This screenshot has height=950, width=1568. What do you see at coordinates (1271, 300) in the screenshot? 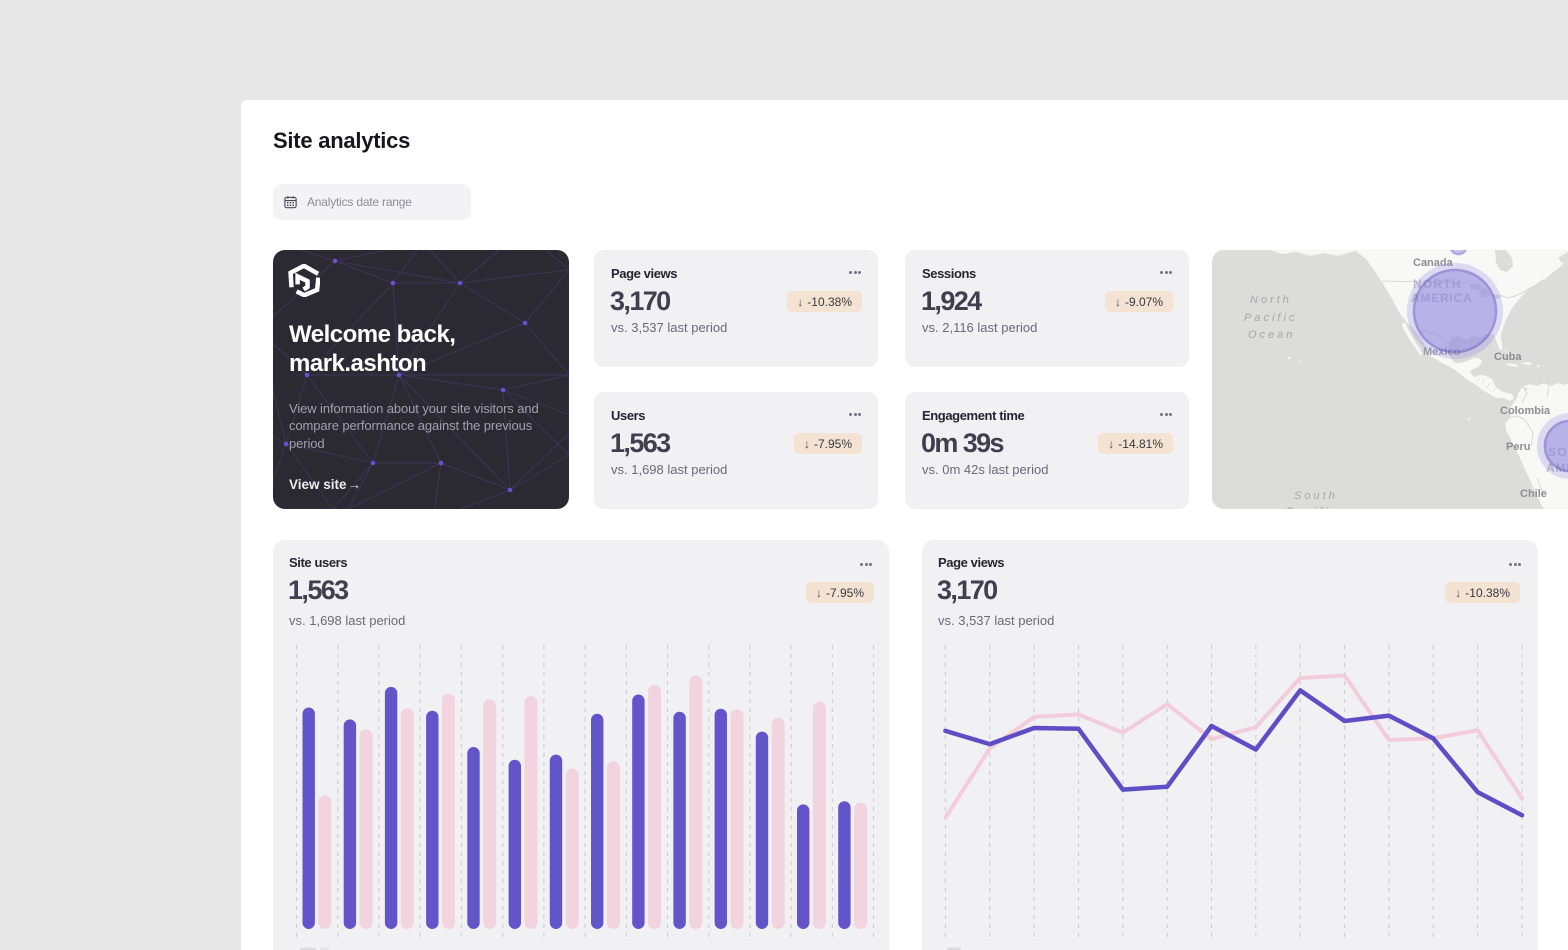
I see `svg-text: North` at bounding box center [1271, 300].